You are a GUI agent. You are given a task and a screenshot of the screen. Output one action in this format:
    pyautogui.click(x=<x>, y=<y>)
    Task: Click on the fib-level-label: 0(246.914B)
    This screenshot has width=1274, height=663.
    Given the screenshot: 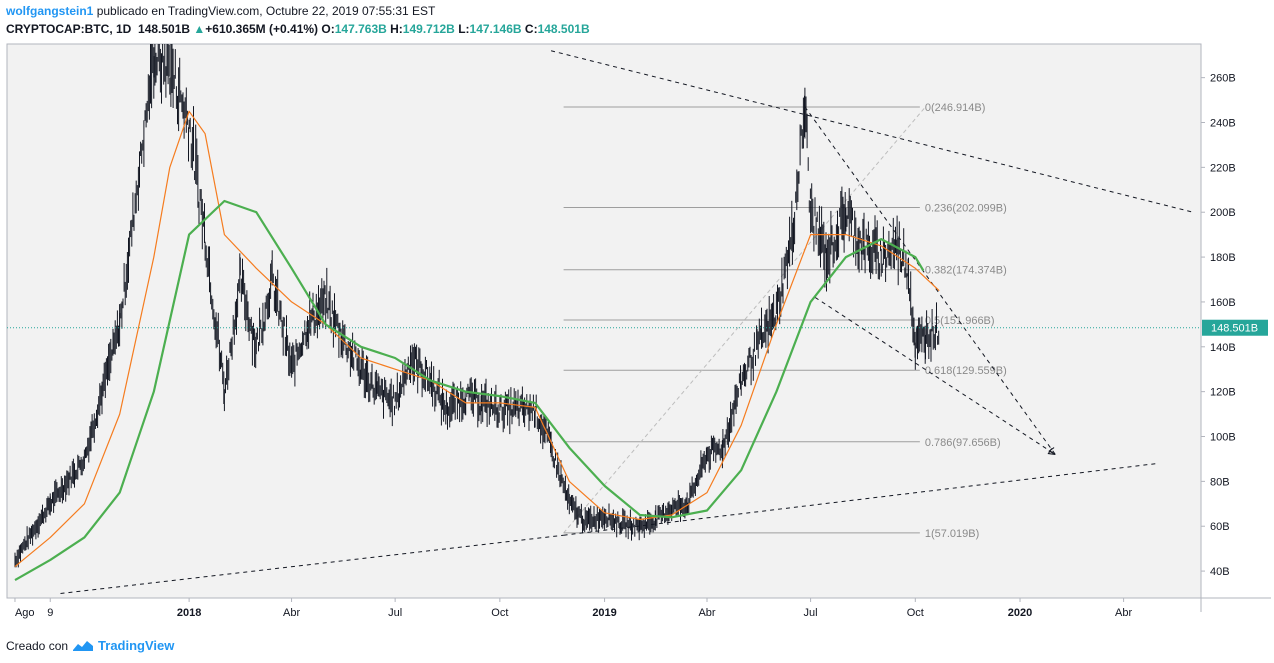 What is the action you would take?
    pyautogui.click(x=955, y=108)
    